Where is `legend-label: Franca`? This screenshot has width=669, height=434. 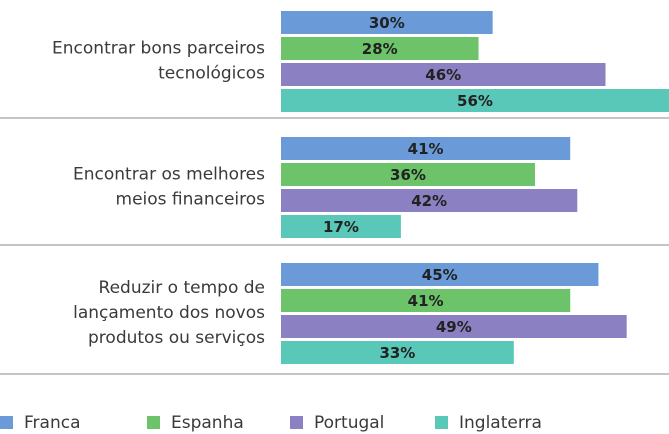 legend-label: Franca is located at coordinates (52, 423).